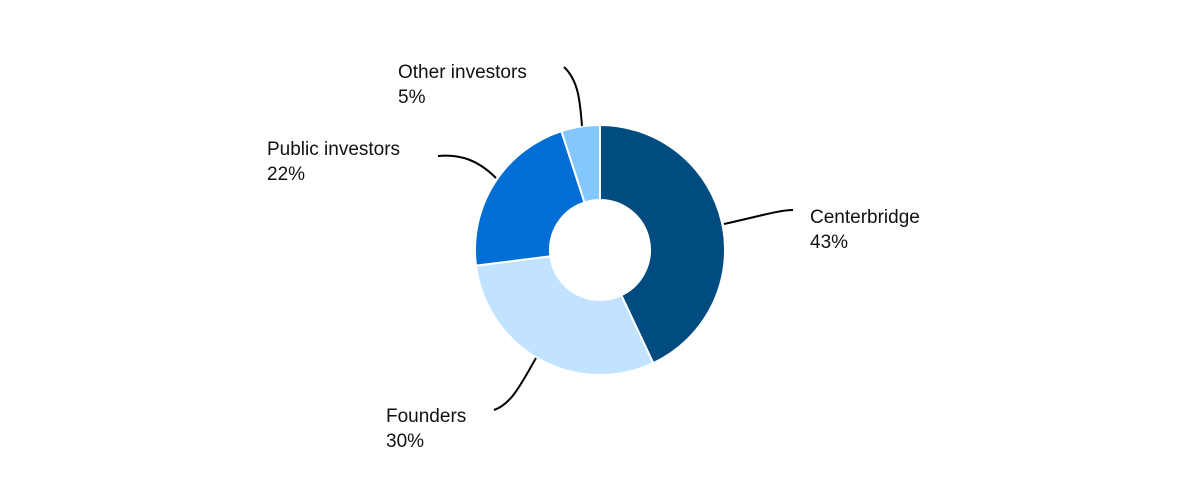 This screenshot has height=500, width=1200. Describe the element at coordinates (573, 96) in the screenshot. I see `leader-line-other-investors` at that location.